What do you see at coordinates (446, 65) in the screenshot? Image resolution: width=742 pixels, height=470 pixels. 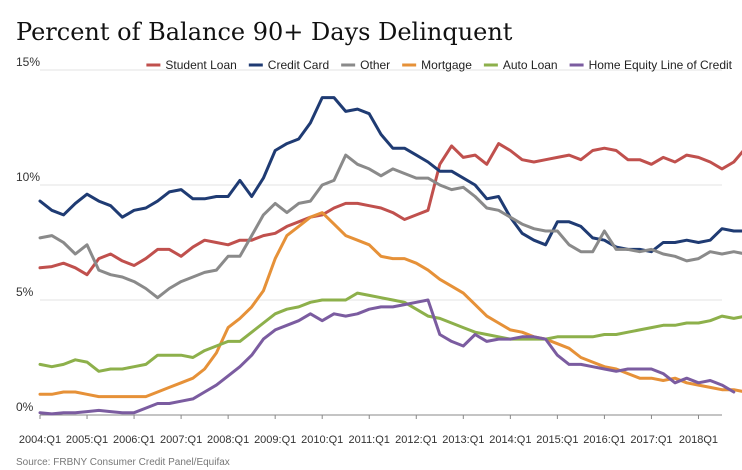 I see `legend-label-mortgage: Mortgage` at bounding box center [446, 65].